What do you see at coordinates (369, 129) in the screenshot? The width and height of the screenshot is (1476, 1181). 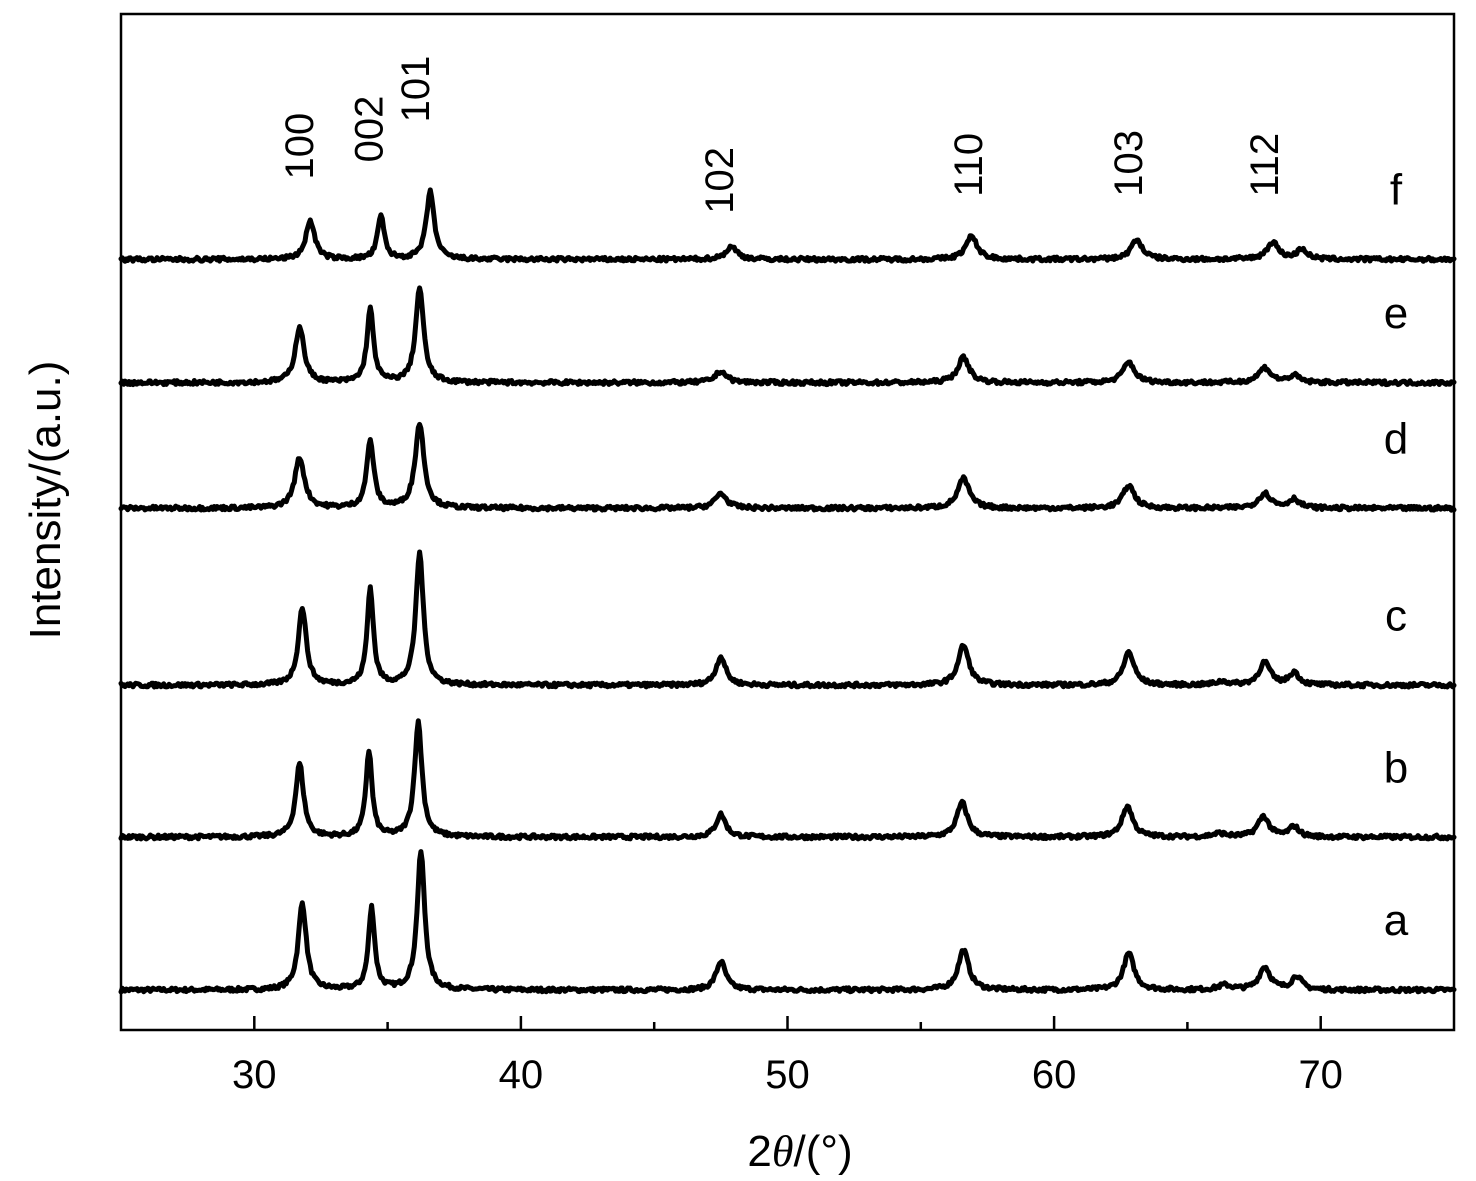 I see `peak-label-002: 002` at bounding box center [369, 129].